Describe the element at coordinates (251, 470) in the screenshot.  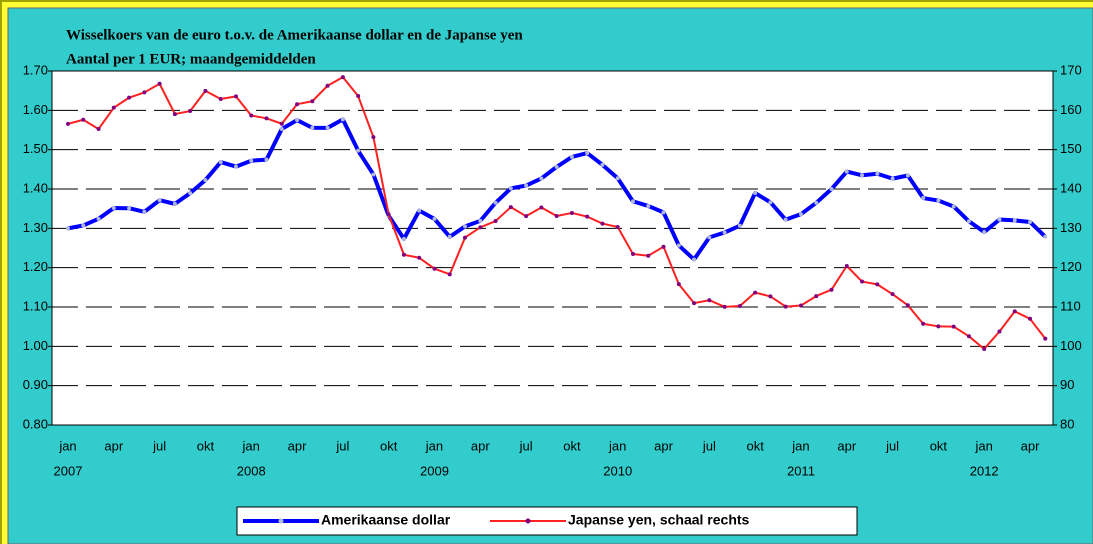
I see `x-year-label: 2008` at that location.